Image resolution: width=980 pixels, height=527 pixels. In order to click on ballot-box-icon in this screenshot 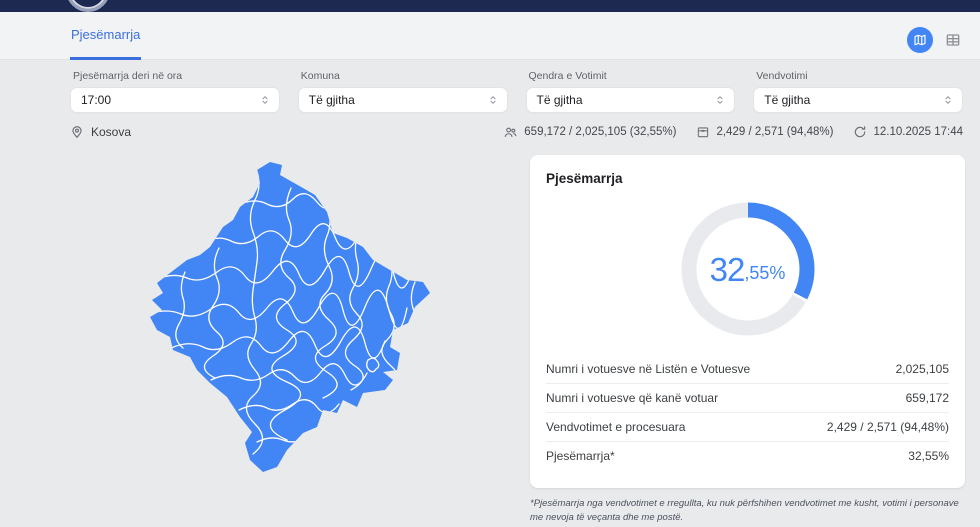, I will do `click(703, 132)`.